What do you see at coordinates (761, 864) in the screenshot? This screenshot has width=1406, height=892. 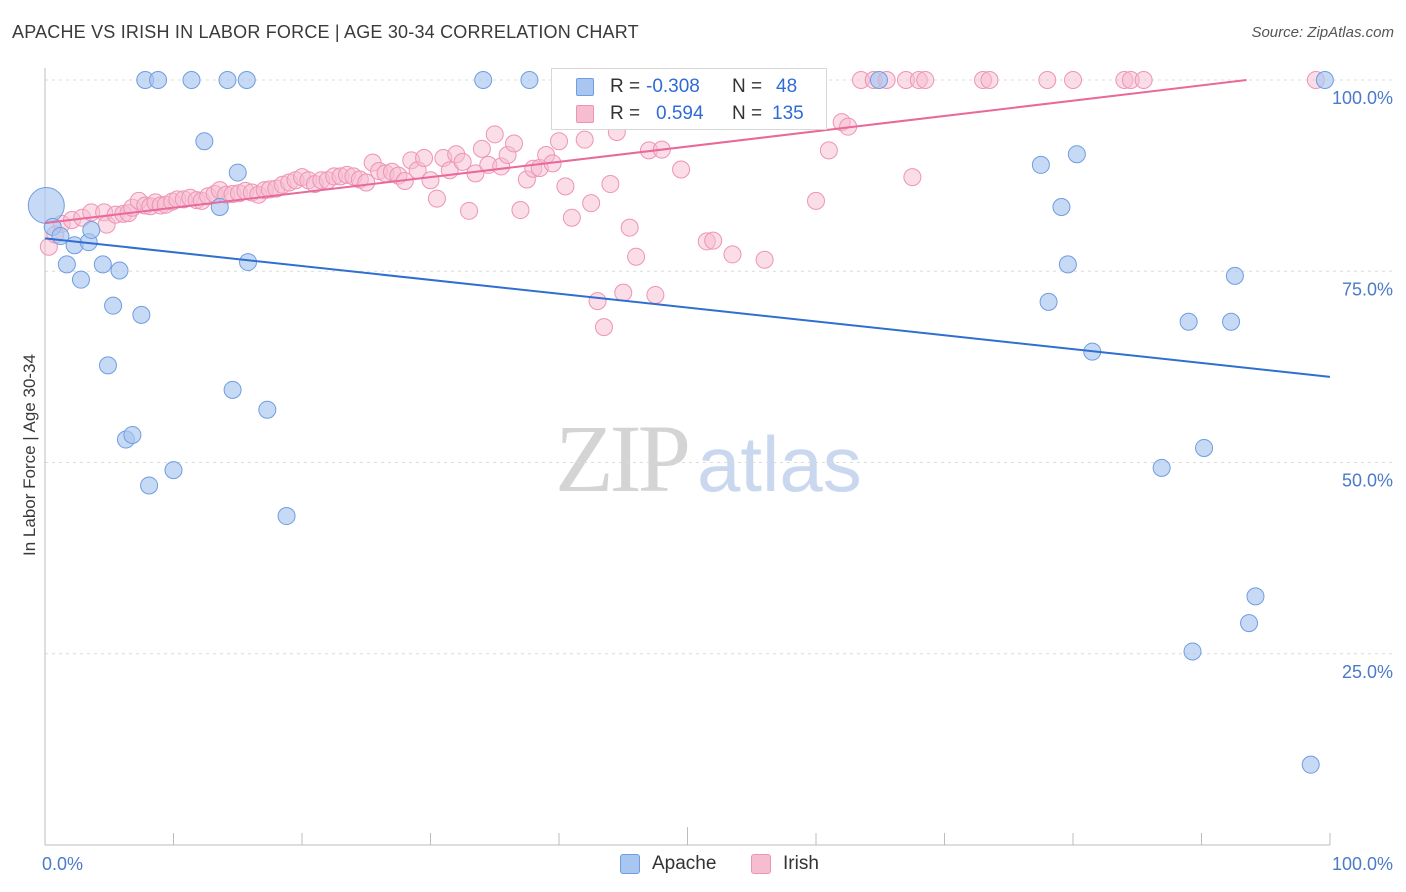 I see `irish-legend-swatch` at bounding box center [761, 864].